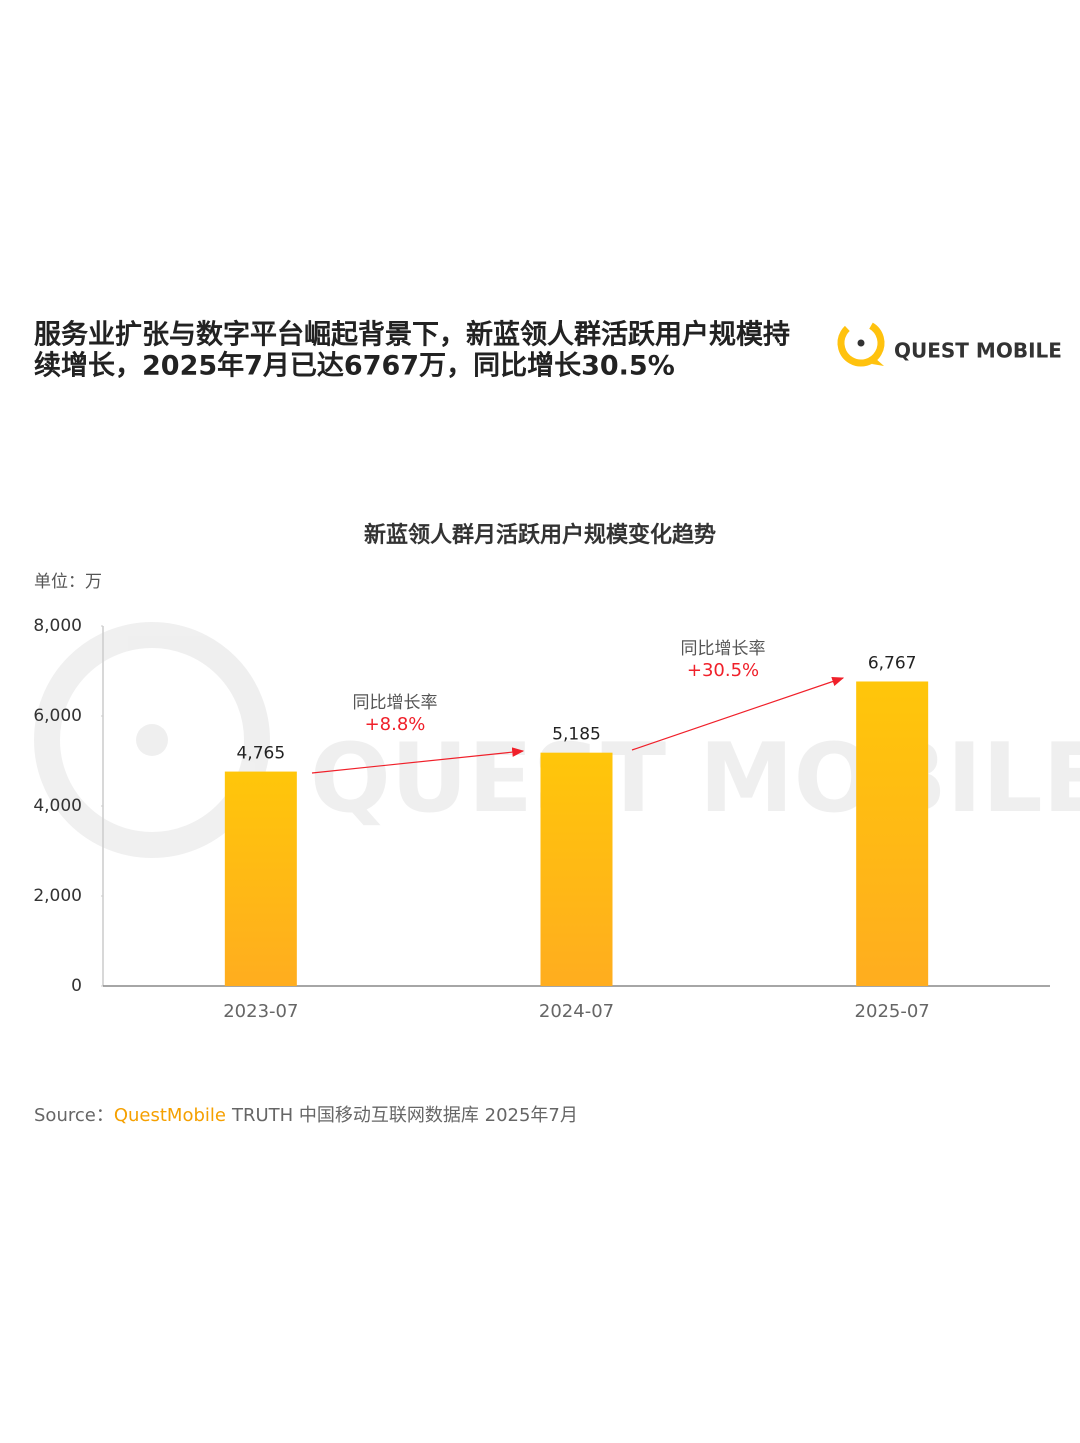 The height and width of the screenshot is (1443, 1080). What do you see at coordinates (723, 670) in the screenshot?
I see `annotation-value: +30.5%` at bounding box center [723, 670].